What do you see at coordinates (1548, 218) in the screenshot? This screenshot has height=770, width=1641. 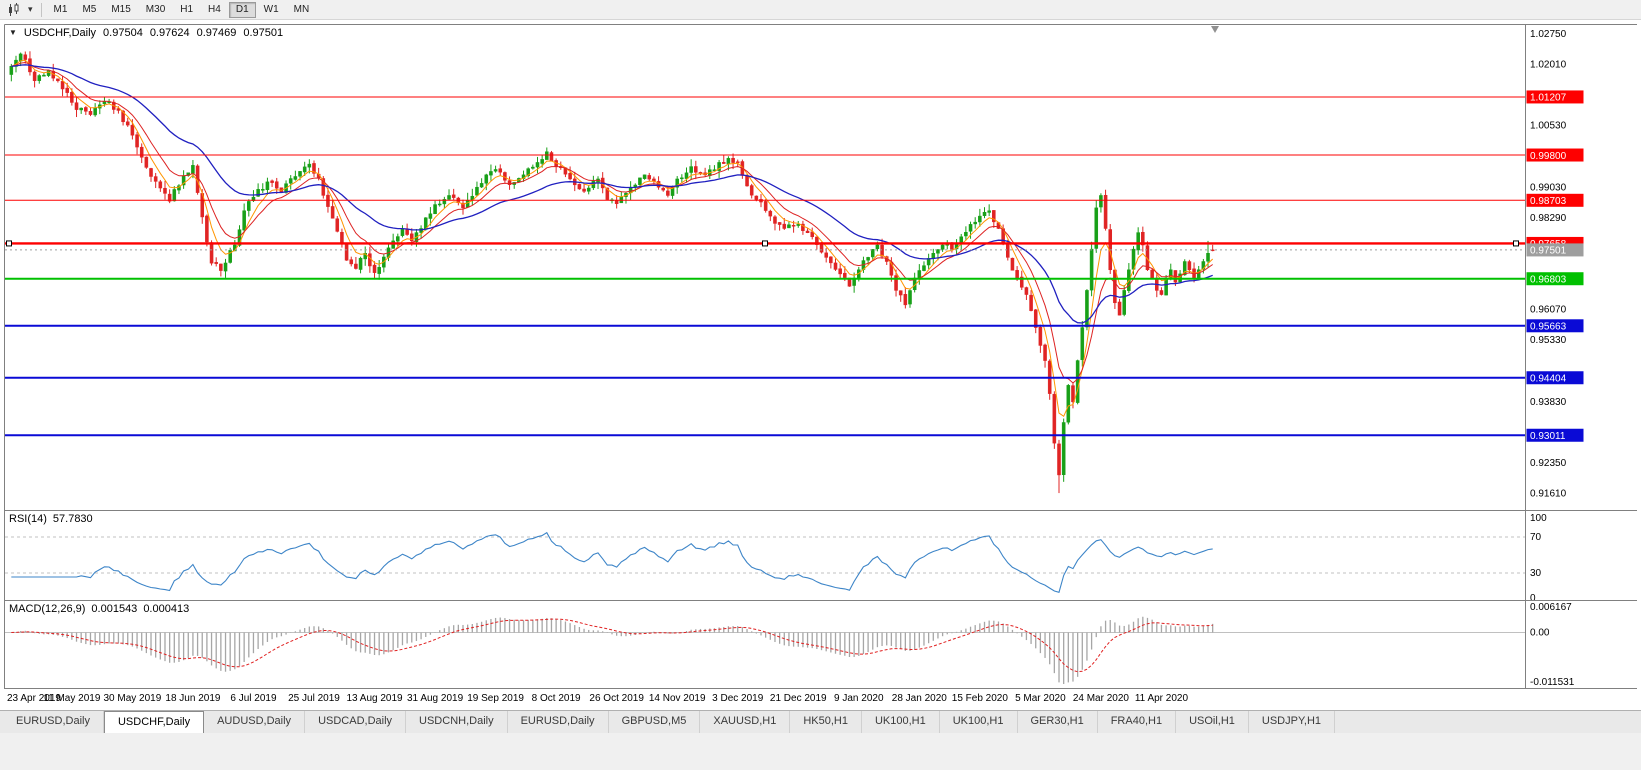 I see `svg-text: 0.98290` at bounding box center [1548, 218].